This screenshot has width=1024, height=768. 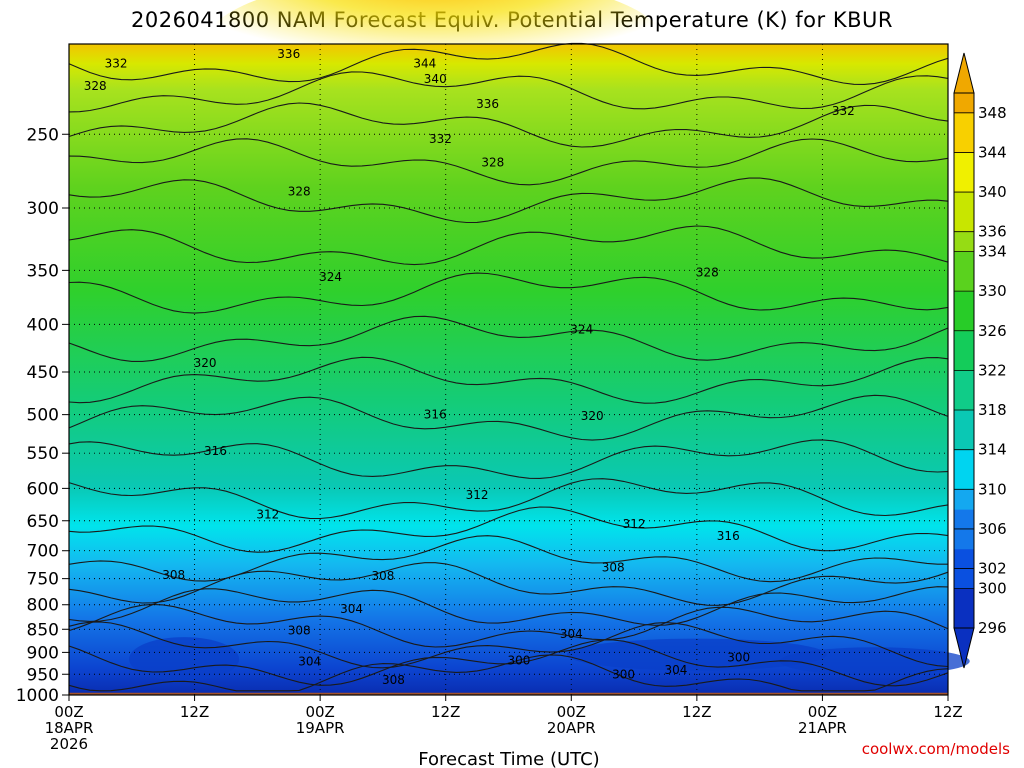 What do you see at coordinates (43, 606) in the screenshot?
I see `y-tick-label-11: 800` at bounding box center [43, 606].